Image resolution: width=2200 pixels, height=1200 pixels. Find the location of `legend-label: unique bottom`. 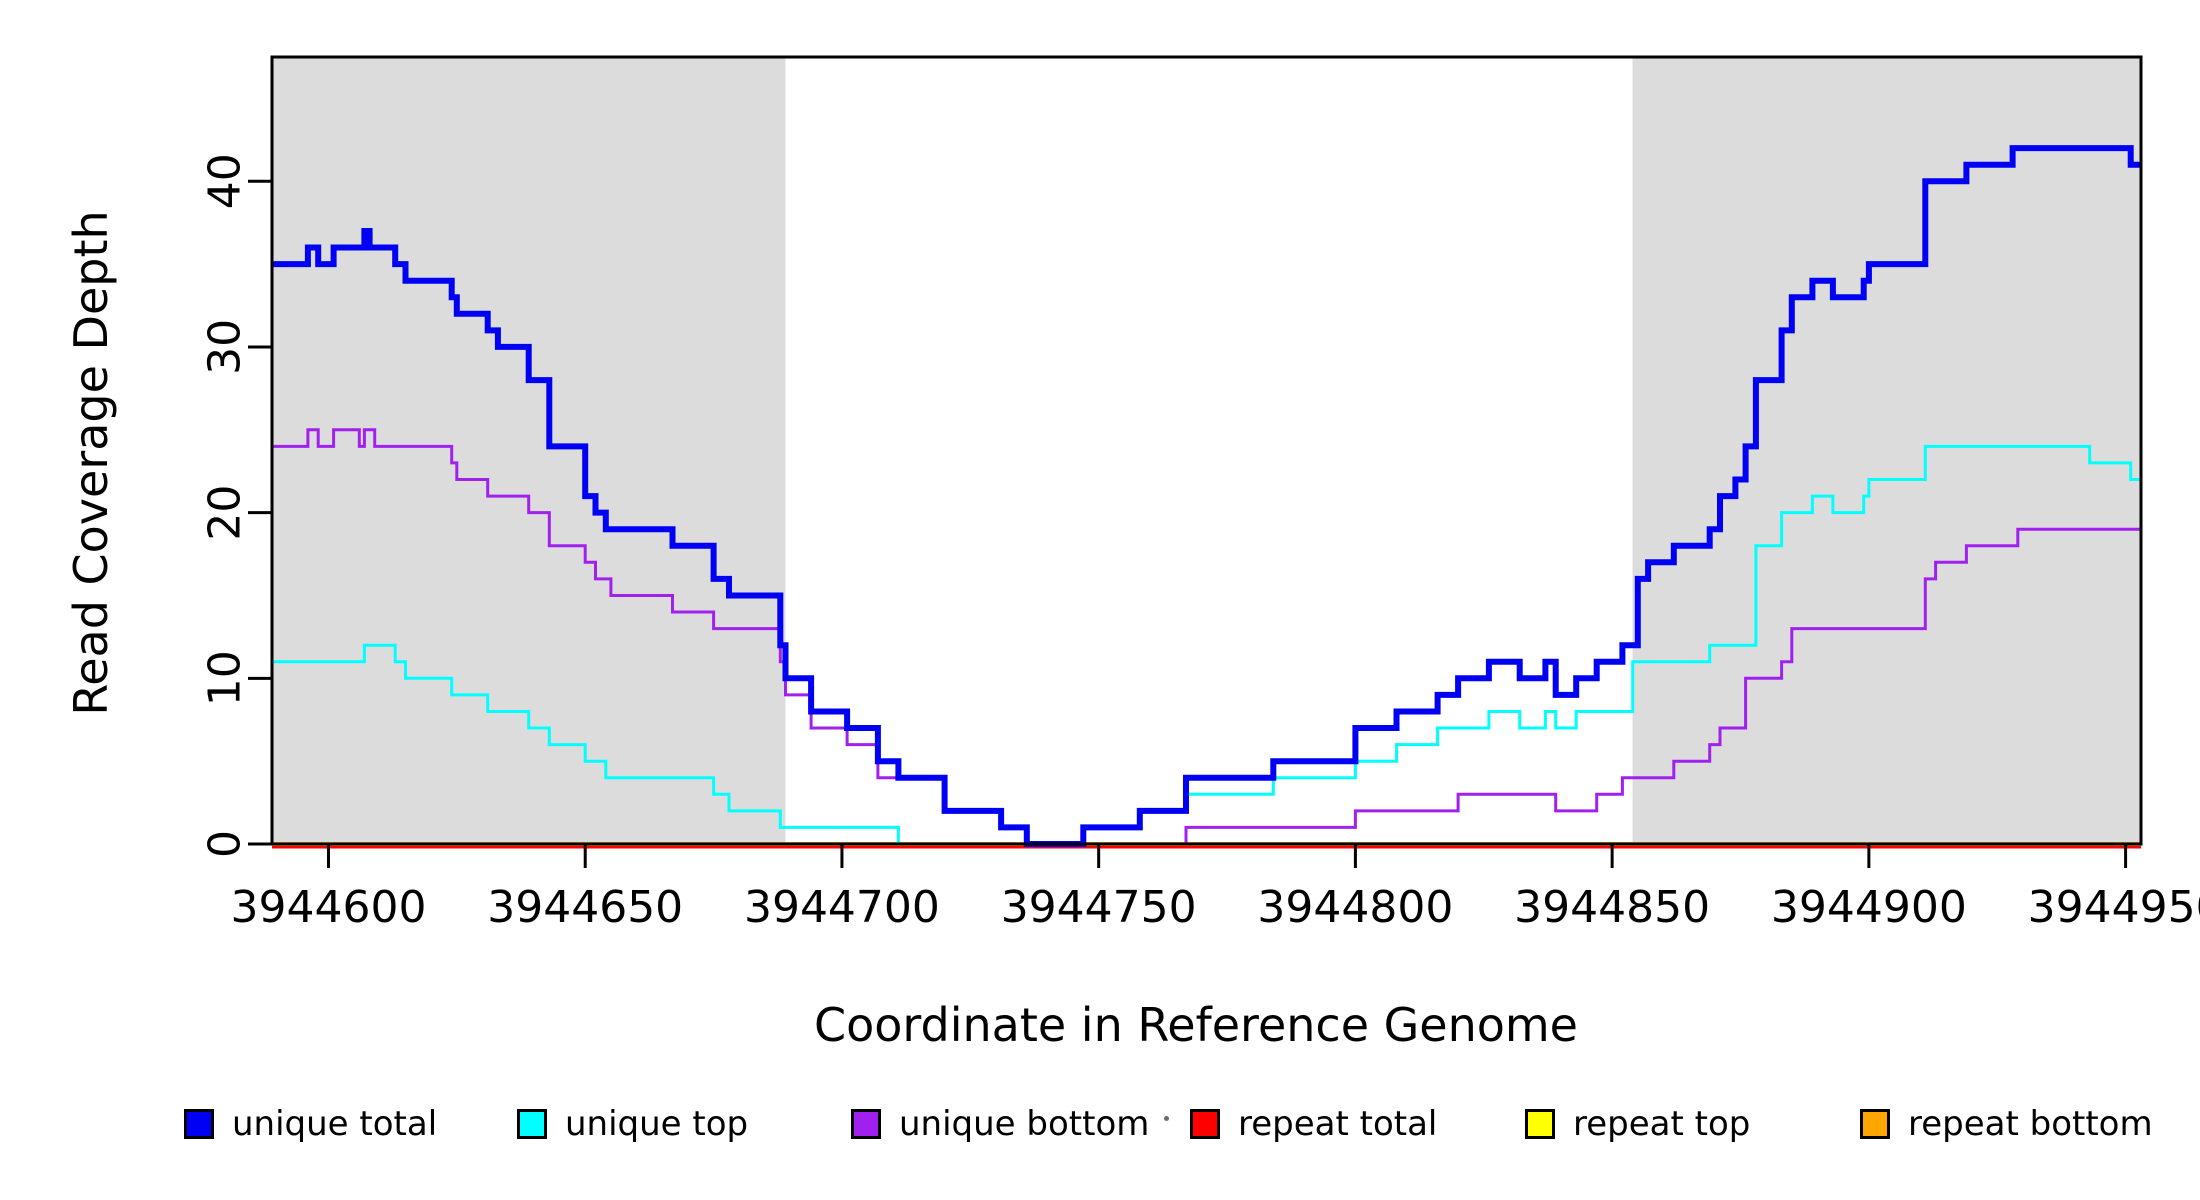

legend-label: unique bottom is located at coordinates (1024, 1124).